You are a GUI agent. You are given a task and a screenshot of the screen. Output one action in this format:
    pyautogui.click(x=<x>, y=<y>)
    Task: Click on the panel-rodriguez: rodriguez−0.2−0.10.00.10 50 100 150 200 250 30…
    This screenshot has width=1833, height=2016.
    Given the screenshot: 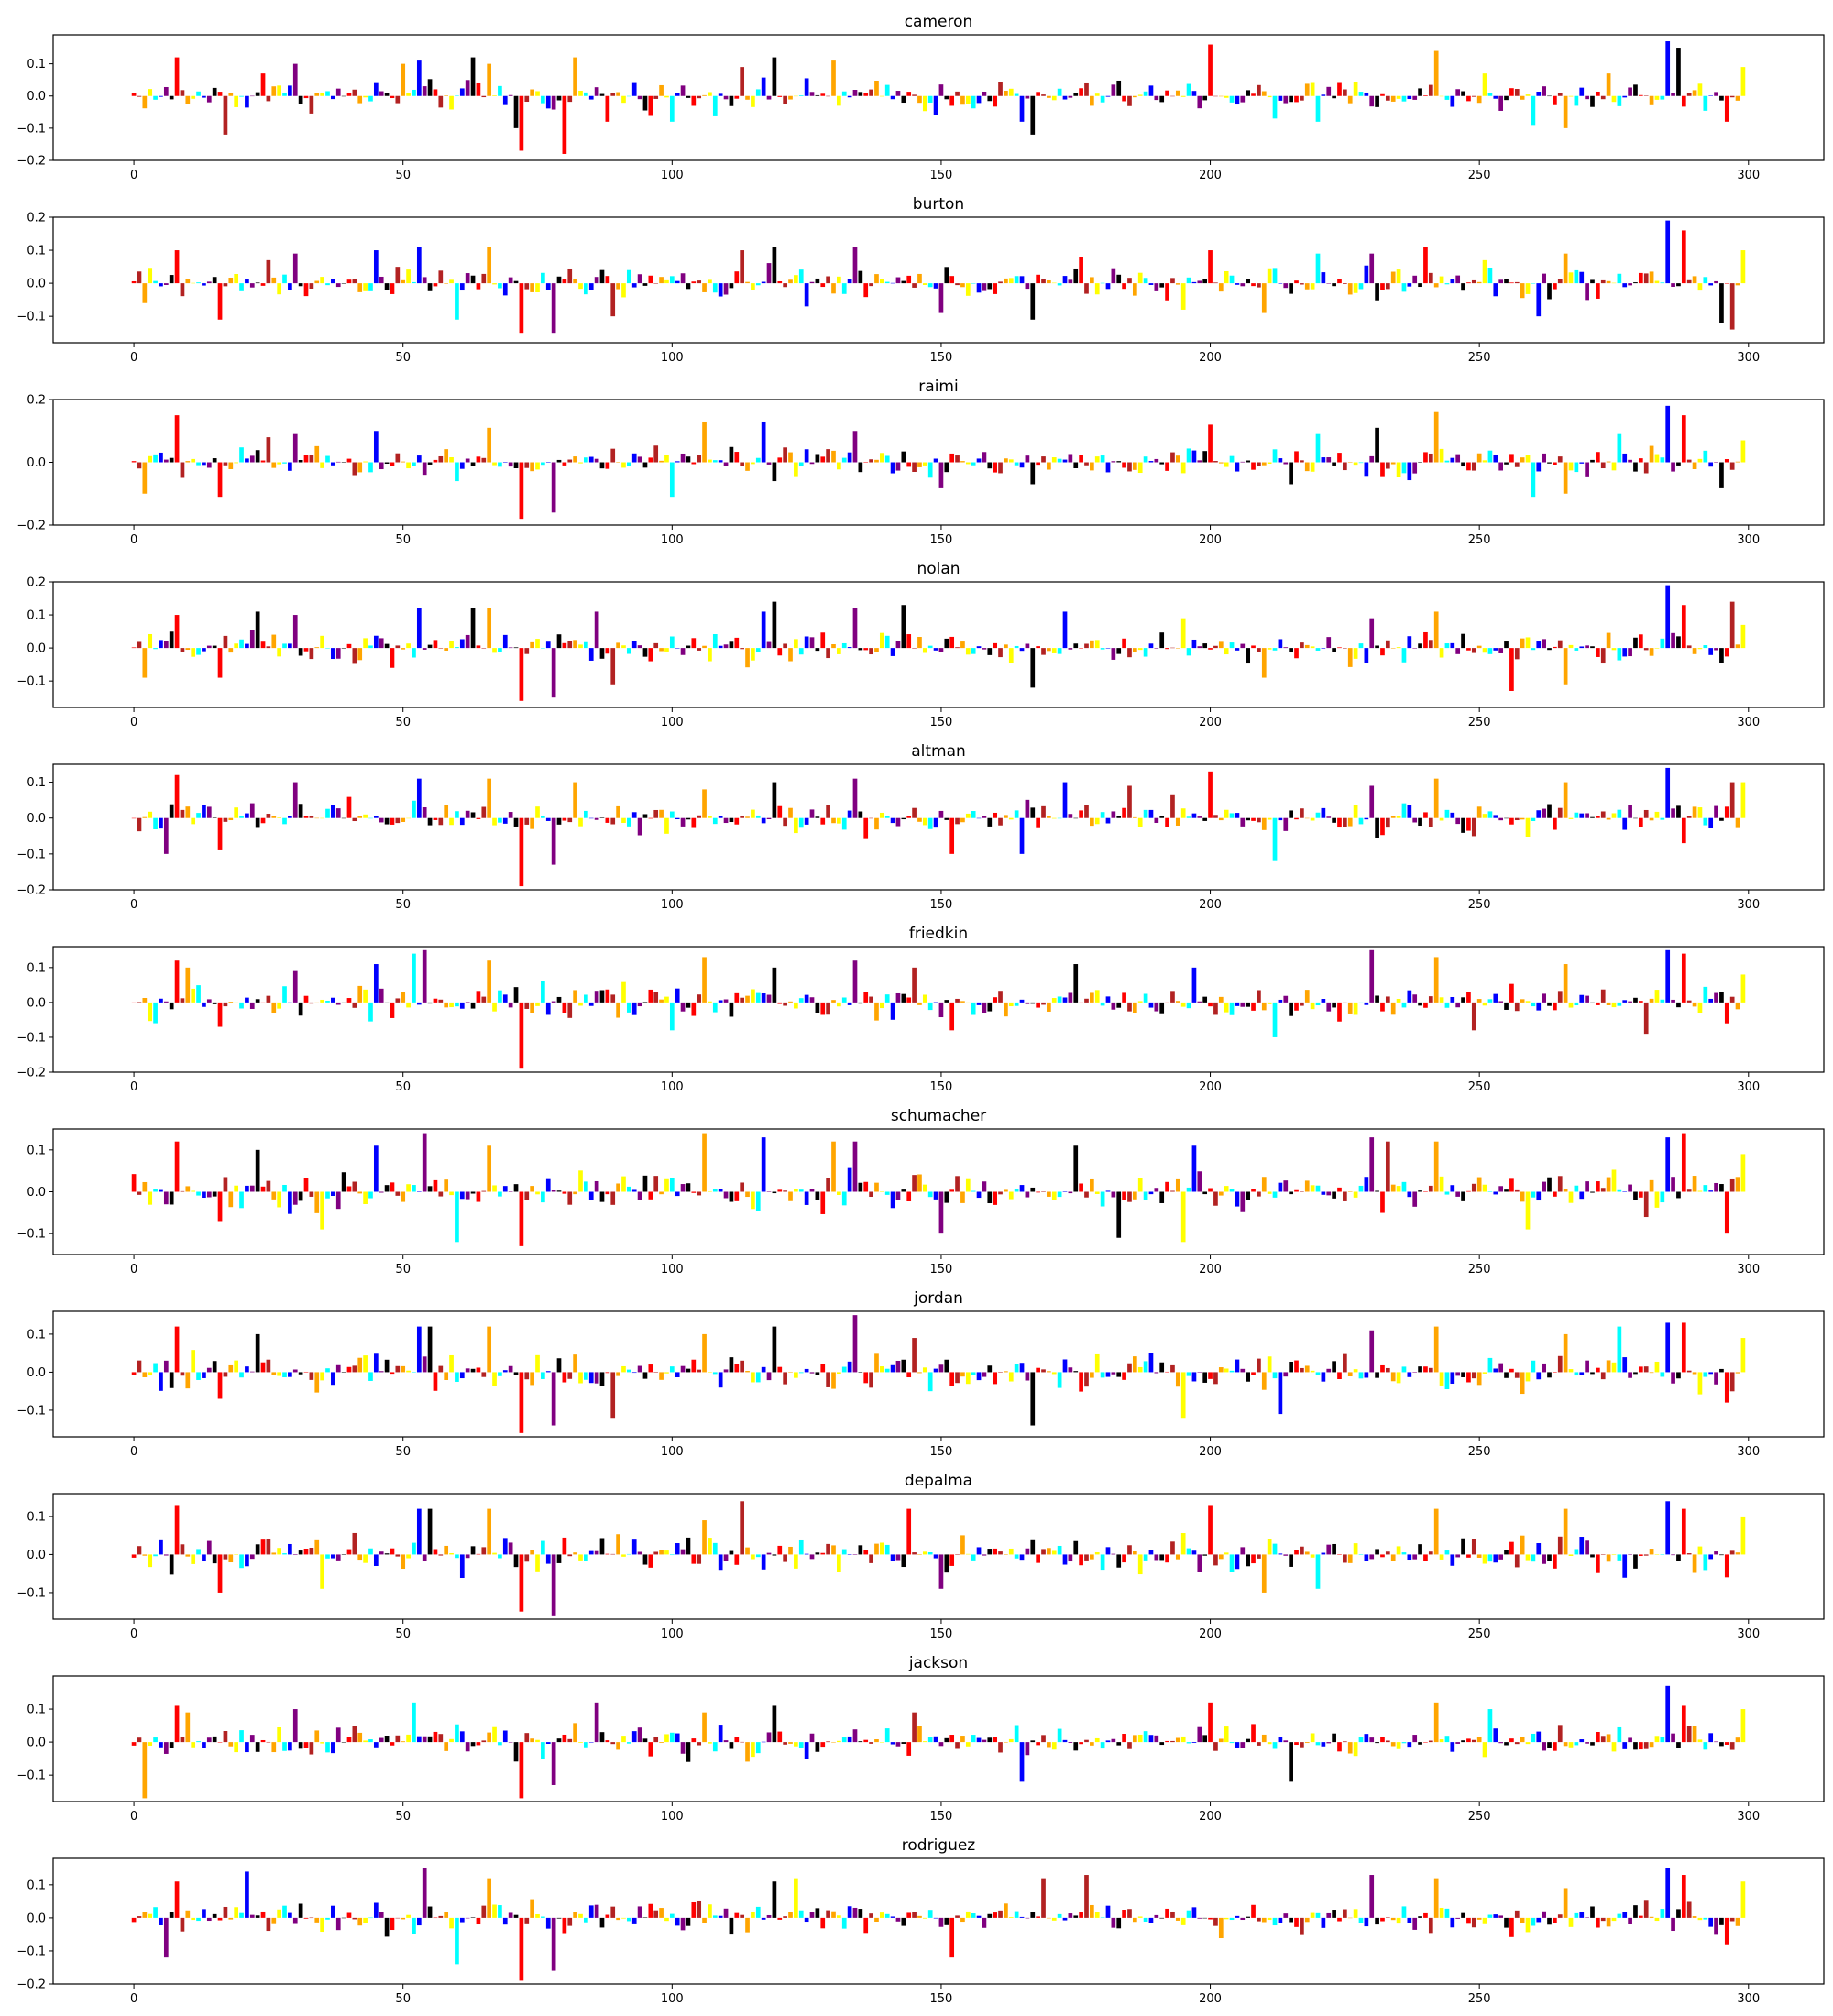 What is the action you would take?
    pyautogui.click(x=920, y=1921)
    